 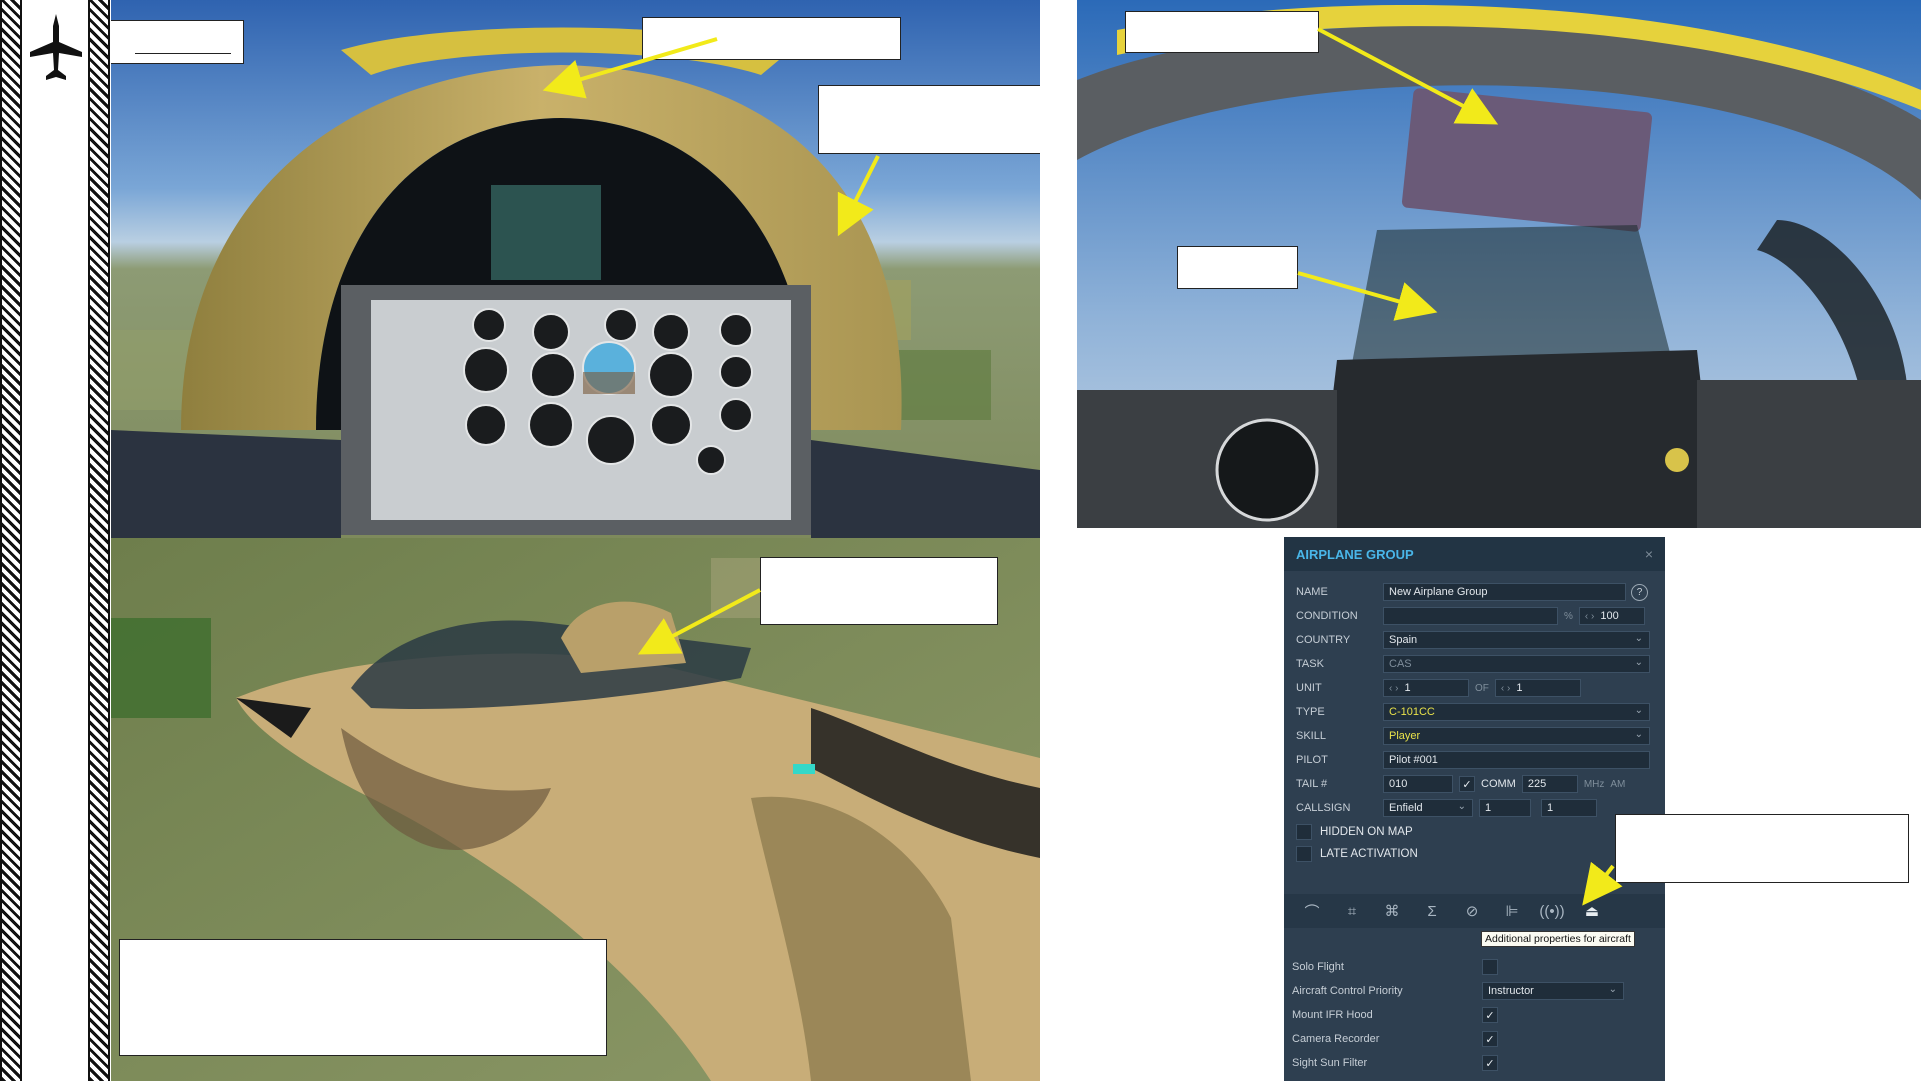 I want to click on late-row: LATE ACTIVATION, so click(x=1357, y=854).